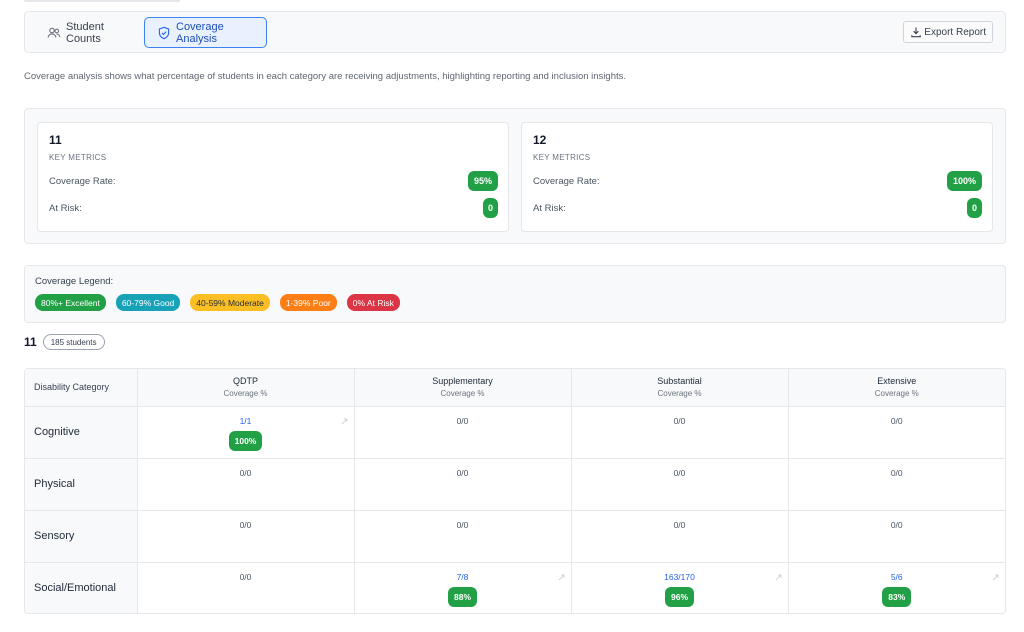  I want to click on coverage-cell: 1/1 100%, so click(246, 432).